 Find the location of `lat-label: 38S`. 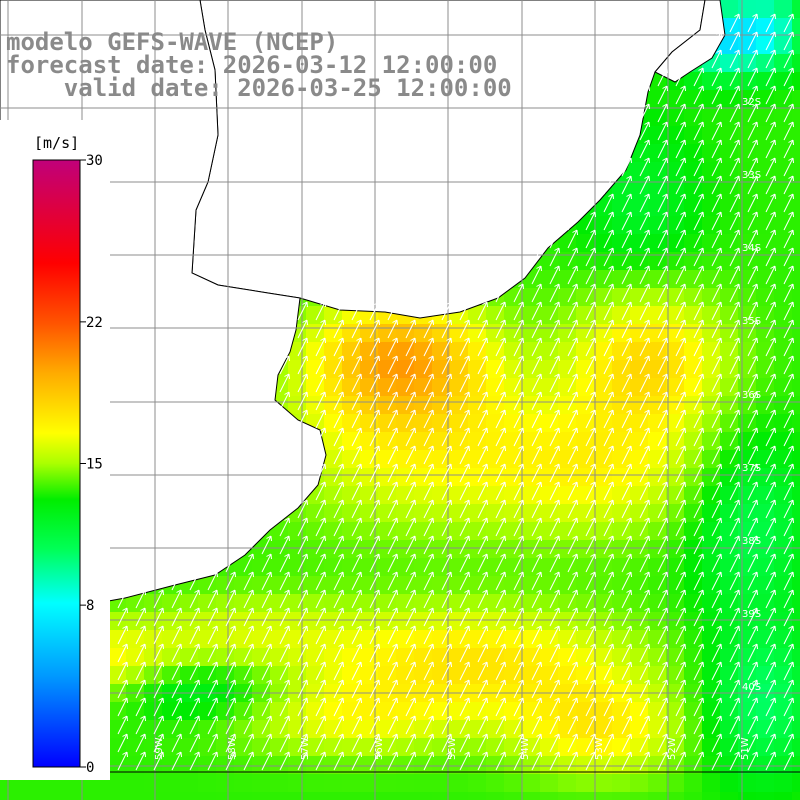

lat-label: 38S is located at coordinates (751, 541).